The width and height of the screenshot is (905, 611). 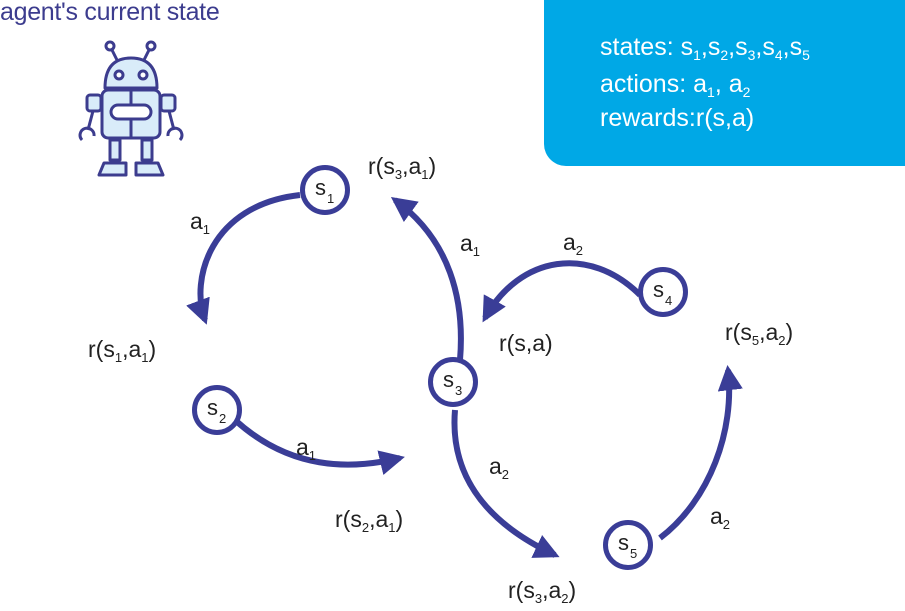 What do you see at coordinates (799, 48) in the screenshot?
I see `symbol-s5: s5` at bounding box center [799, 48].